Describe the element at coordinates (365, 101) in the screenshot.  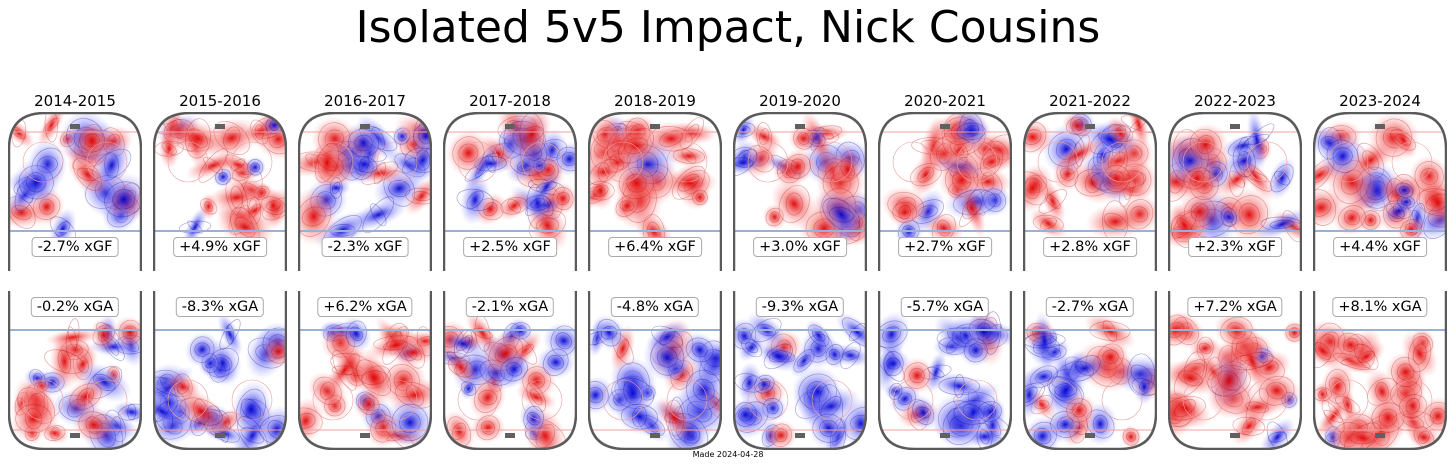
I see `season-label: 2016-2017` at that location.